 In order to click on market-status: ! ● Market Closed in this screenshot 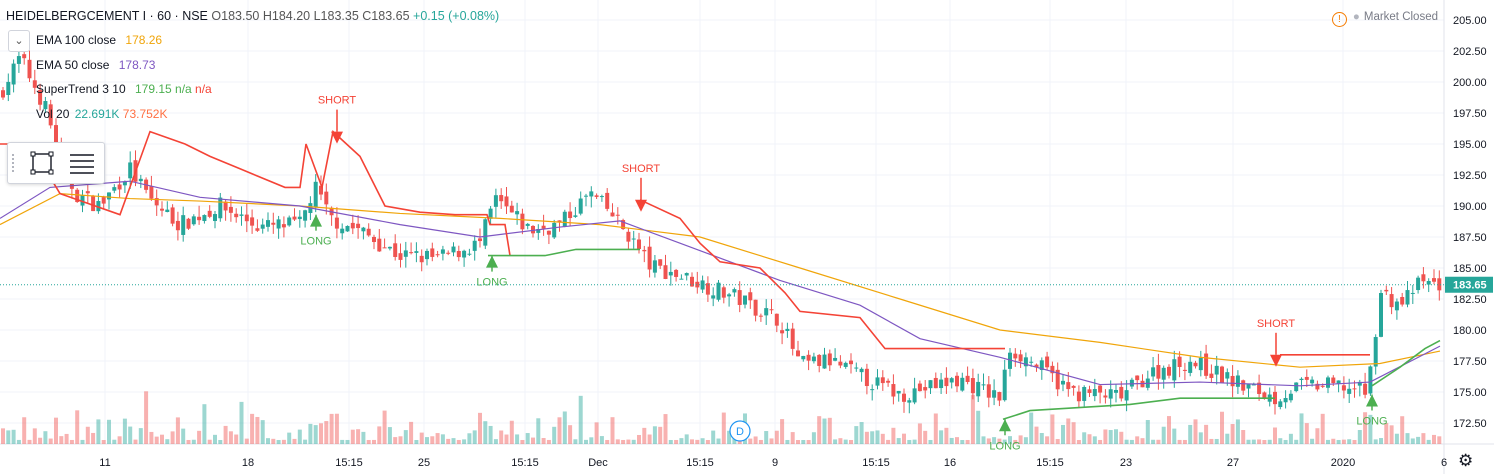, I will do `click(1384, 19)`.